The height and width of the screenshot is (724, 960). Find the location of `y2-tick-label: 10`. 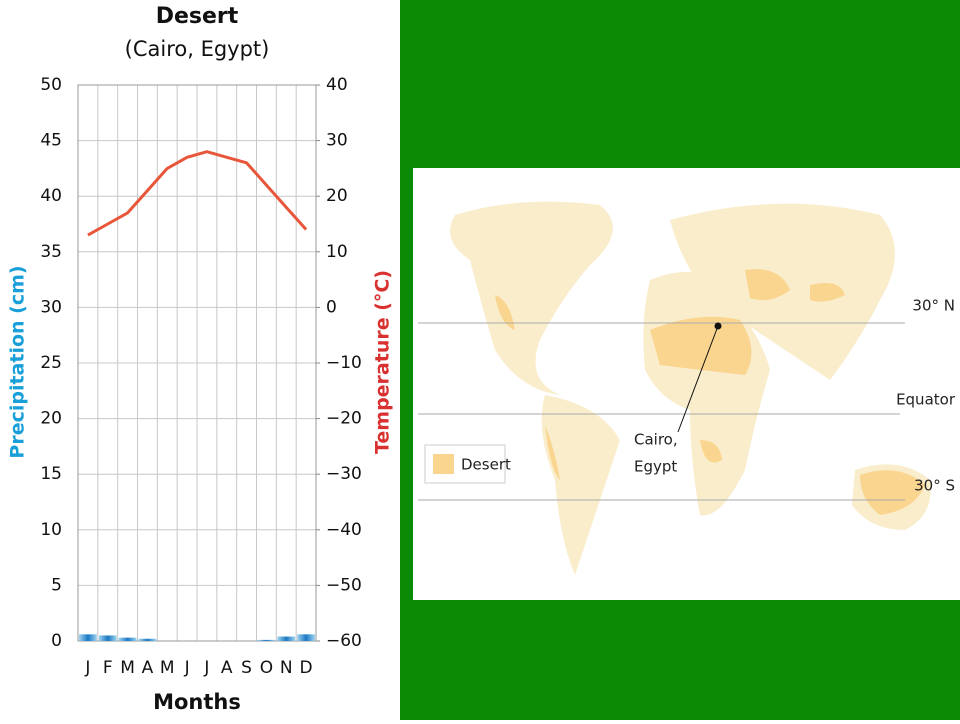

y2-tick-label: 10 is located at coordinates (337, 252).